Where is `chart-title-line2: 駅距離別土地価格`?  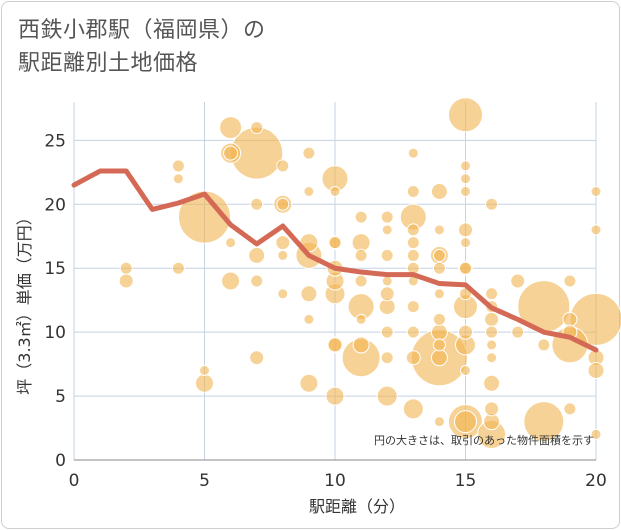 chart-title-line2: 駅距離別土地価格 is located at coordinates (108, 63).